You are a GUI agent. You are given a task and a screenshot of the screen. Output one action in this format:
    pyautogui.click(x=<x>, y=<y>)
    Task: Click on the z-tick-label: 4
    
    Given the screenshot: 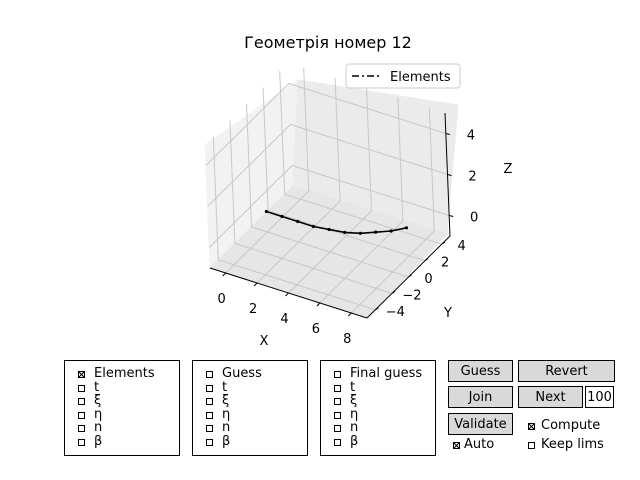 What is the action you would take?
    pyautogui.click(x=471, y=136)
    